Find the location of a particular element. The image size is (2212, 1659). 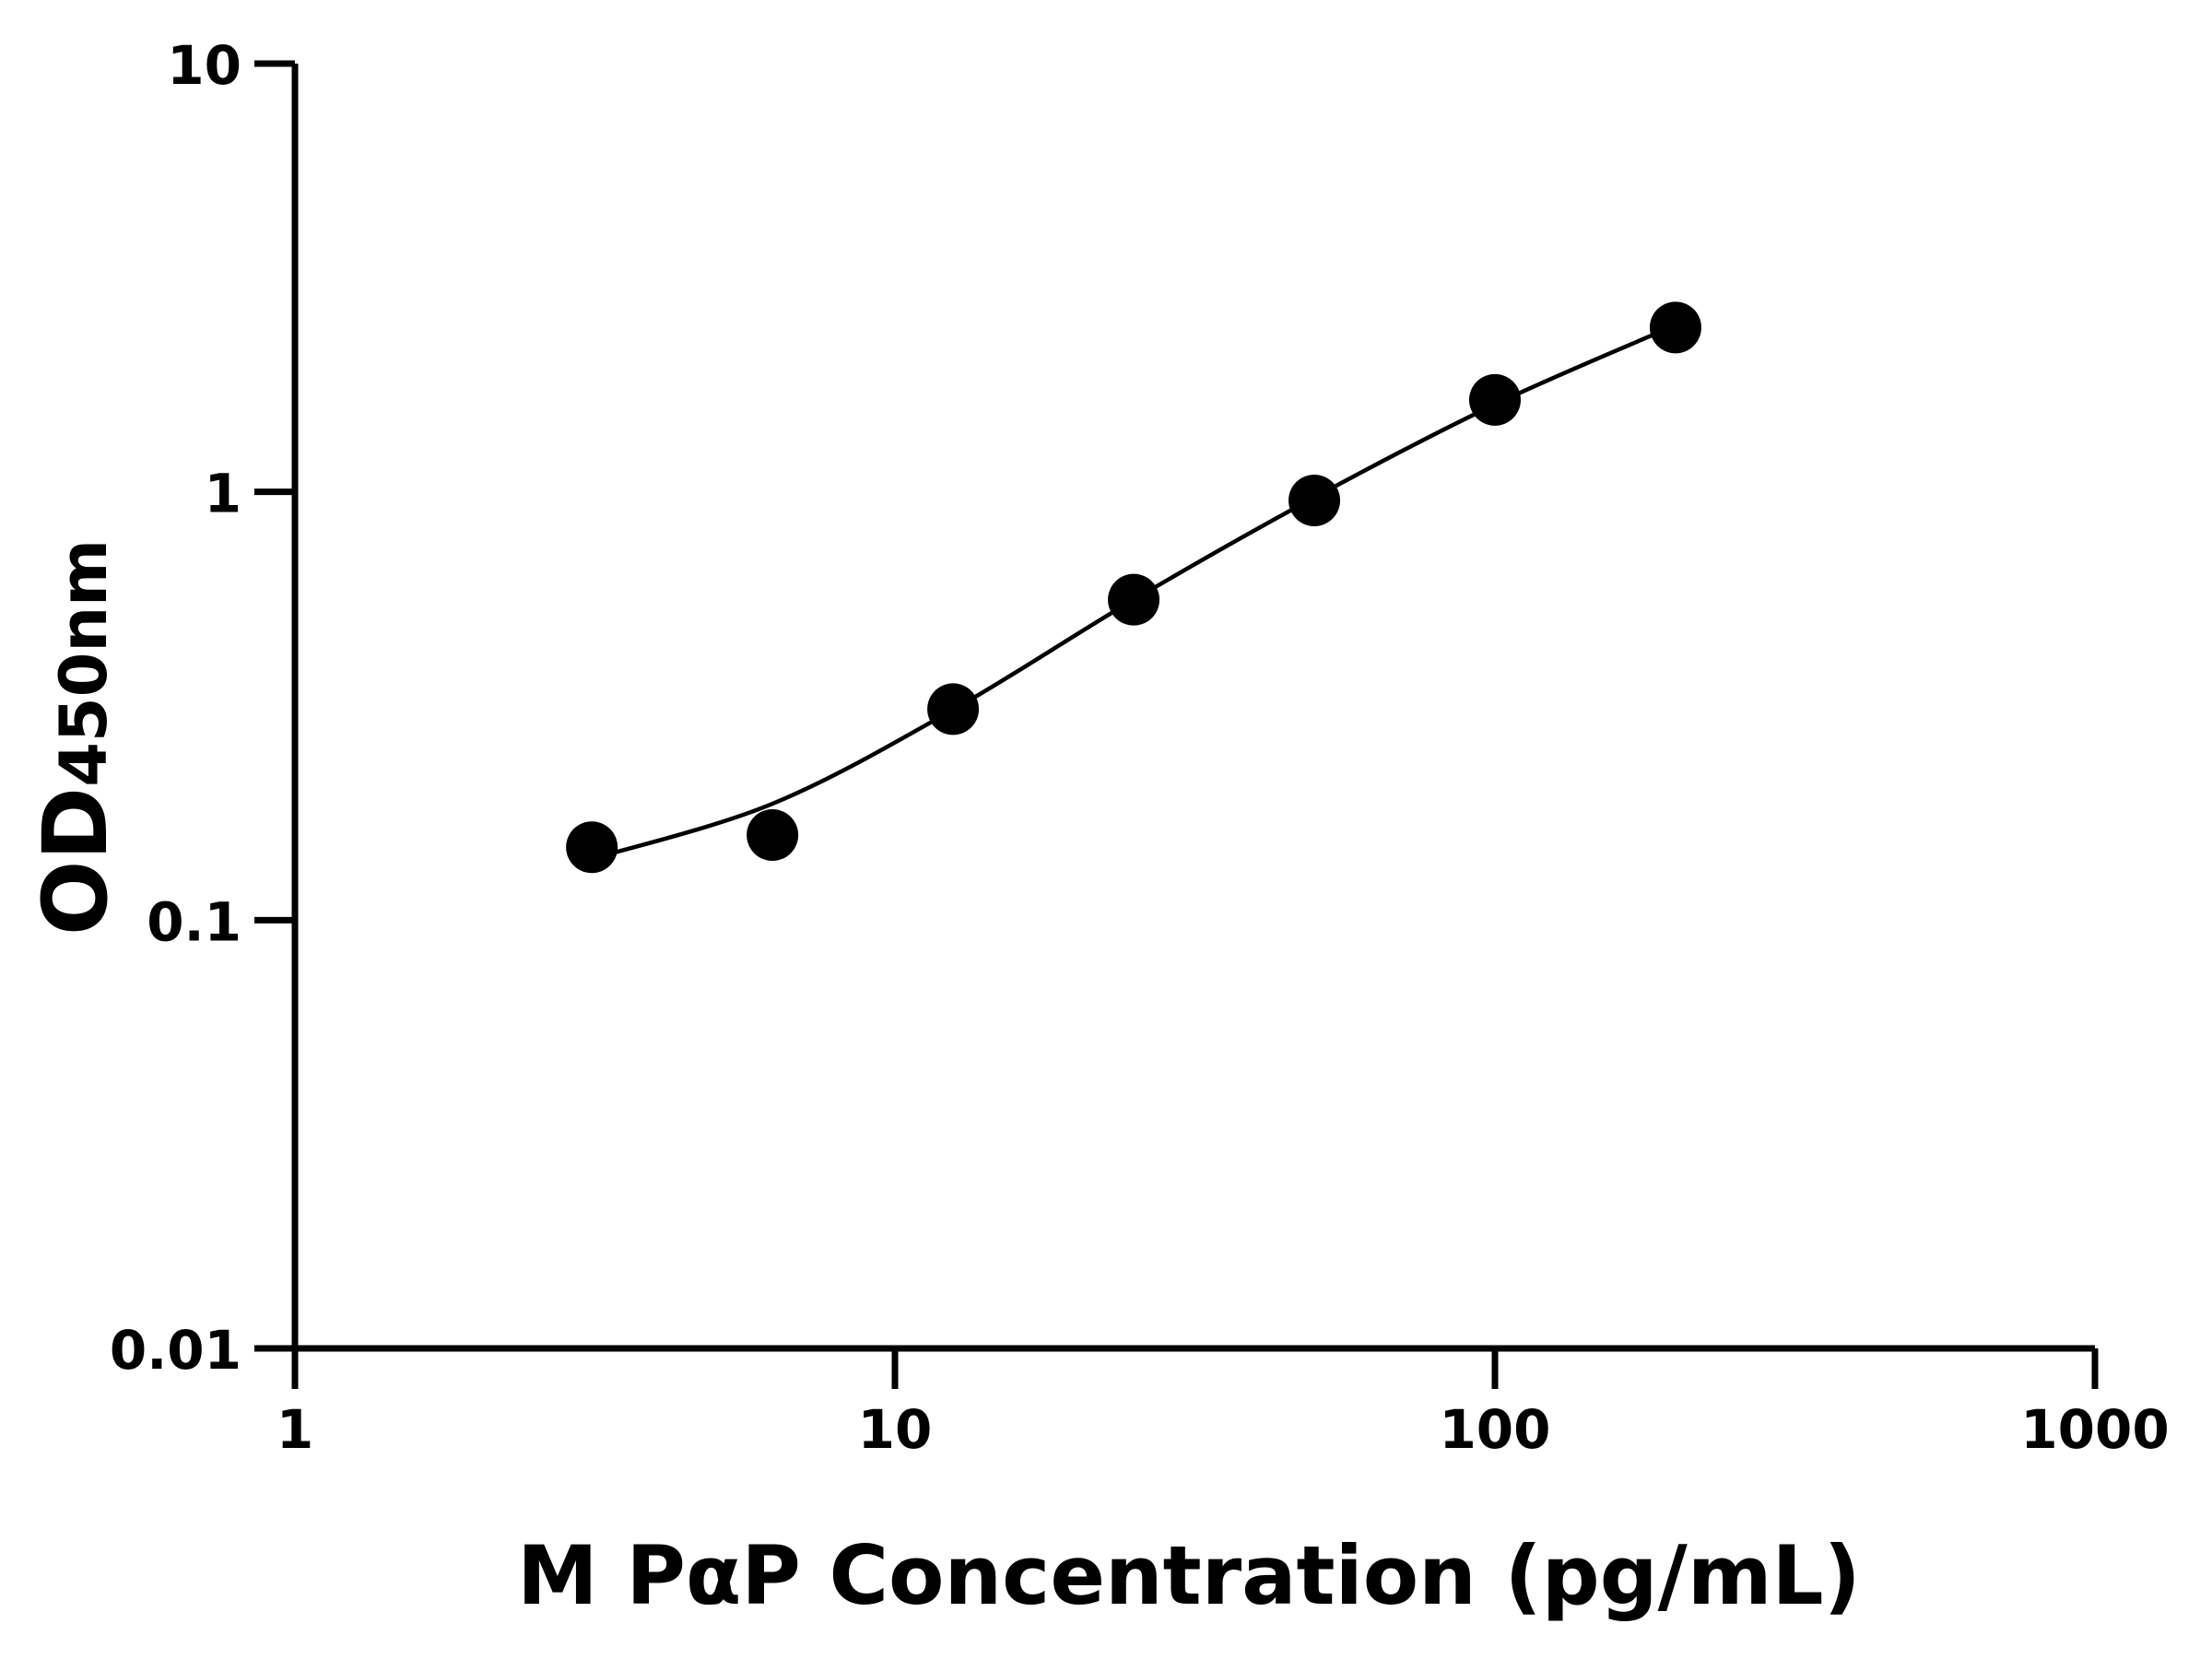

y-tick-label: 0.01 is located at coordinates (175, 1350).